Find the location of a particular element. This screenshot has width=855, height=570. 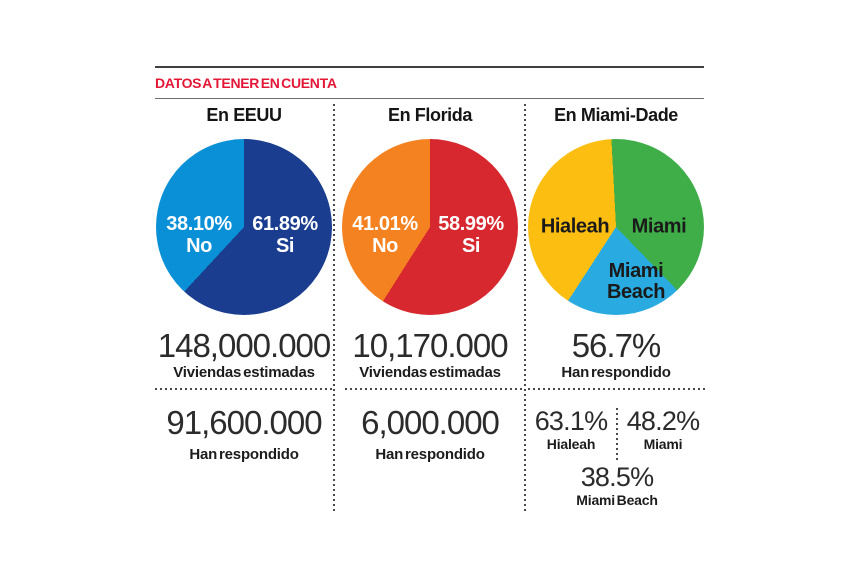

pie-chart-eeuu: 38.10% No 61.89% Si is located at coordinates (244, 227).